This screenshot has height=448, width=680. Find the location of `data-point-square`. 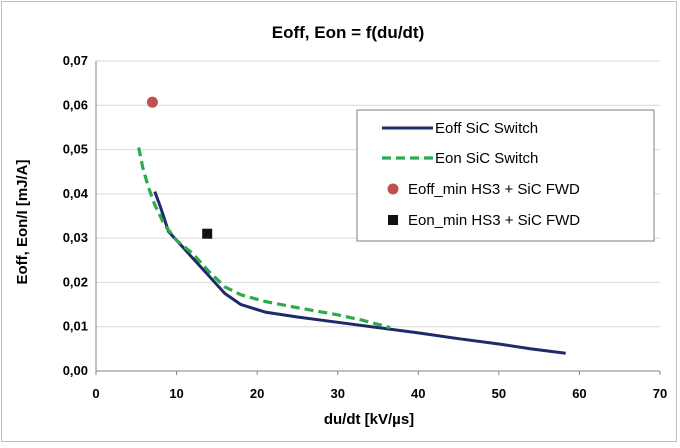

data-point-square is located at coordinates (207, 233).